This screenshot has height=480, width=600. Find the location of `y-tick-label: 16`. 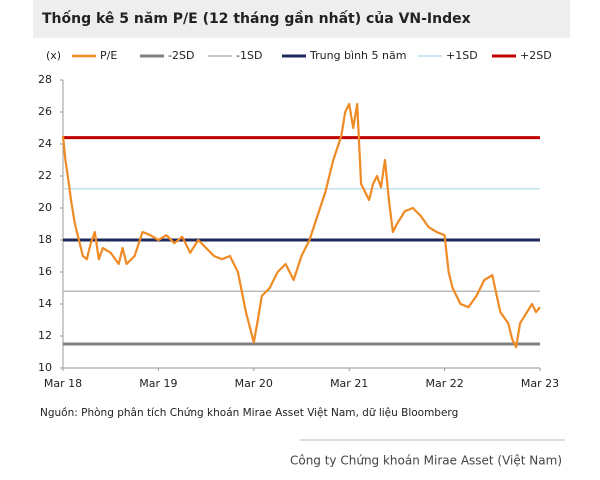

y-tick-label: 16 is located at coordinates (45, 271).